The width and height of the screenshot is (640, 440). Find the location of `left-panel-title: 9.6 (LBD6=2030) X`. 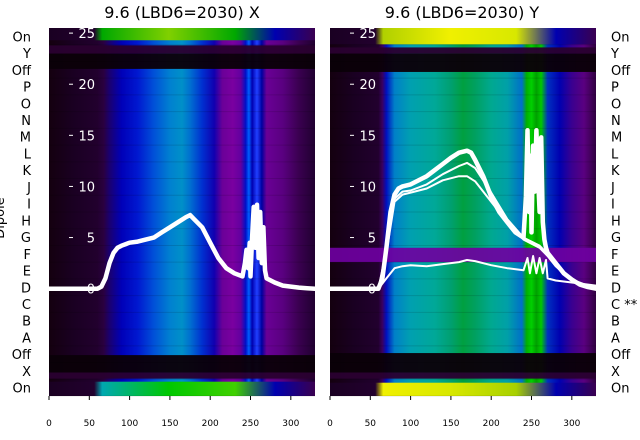

left-panel-title: 9.6 (LBD6=2030) X is located at coordinates (182, 12).